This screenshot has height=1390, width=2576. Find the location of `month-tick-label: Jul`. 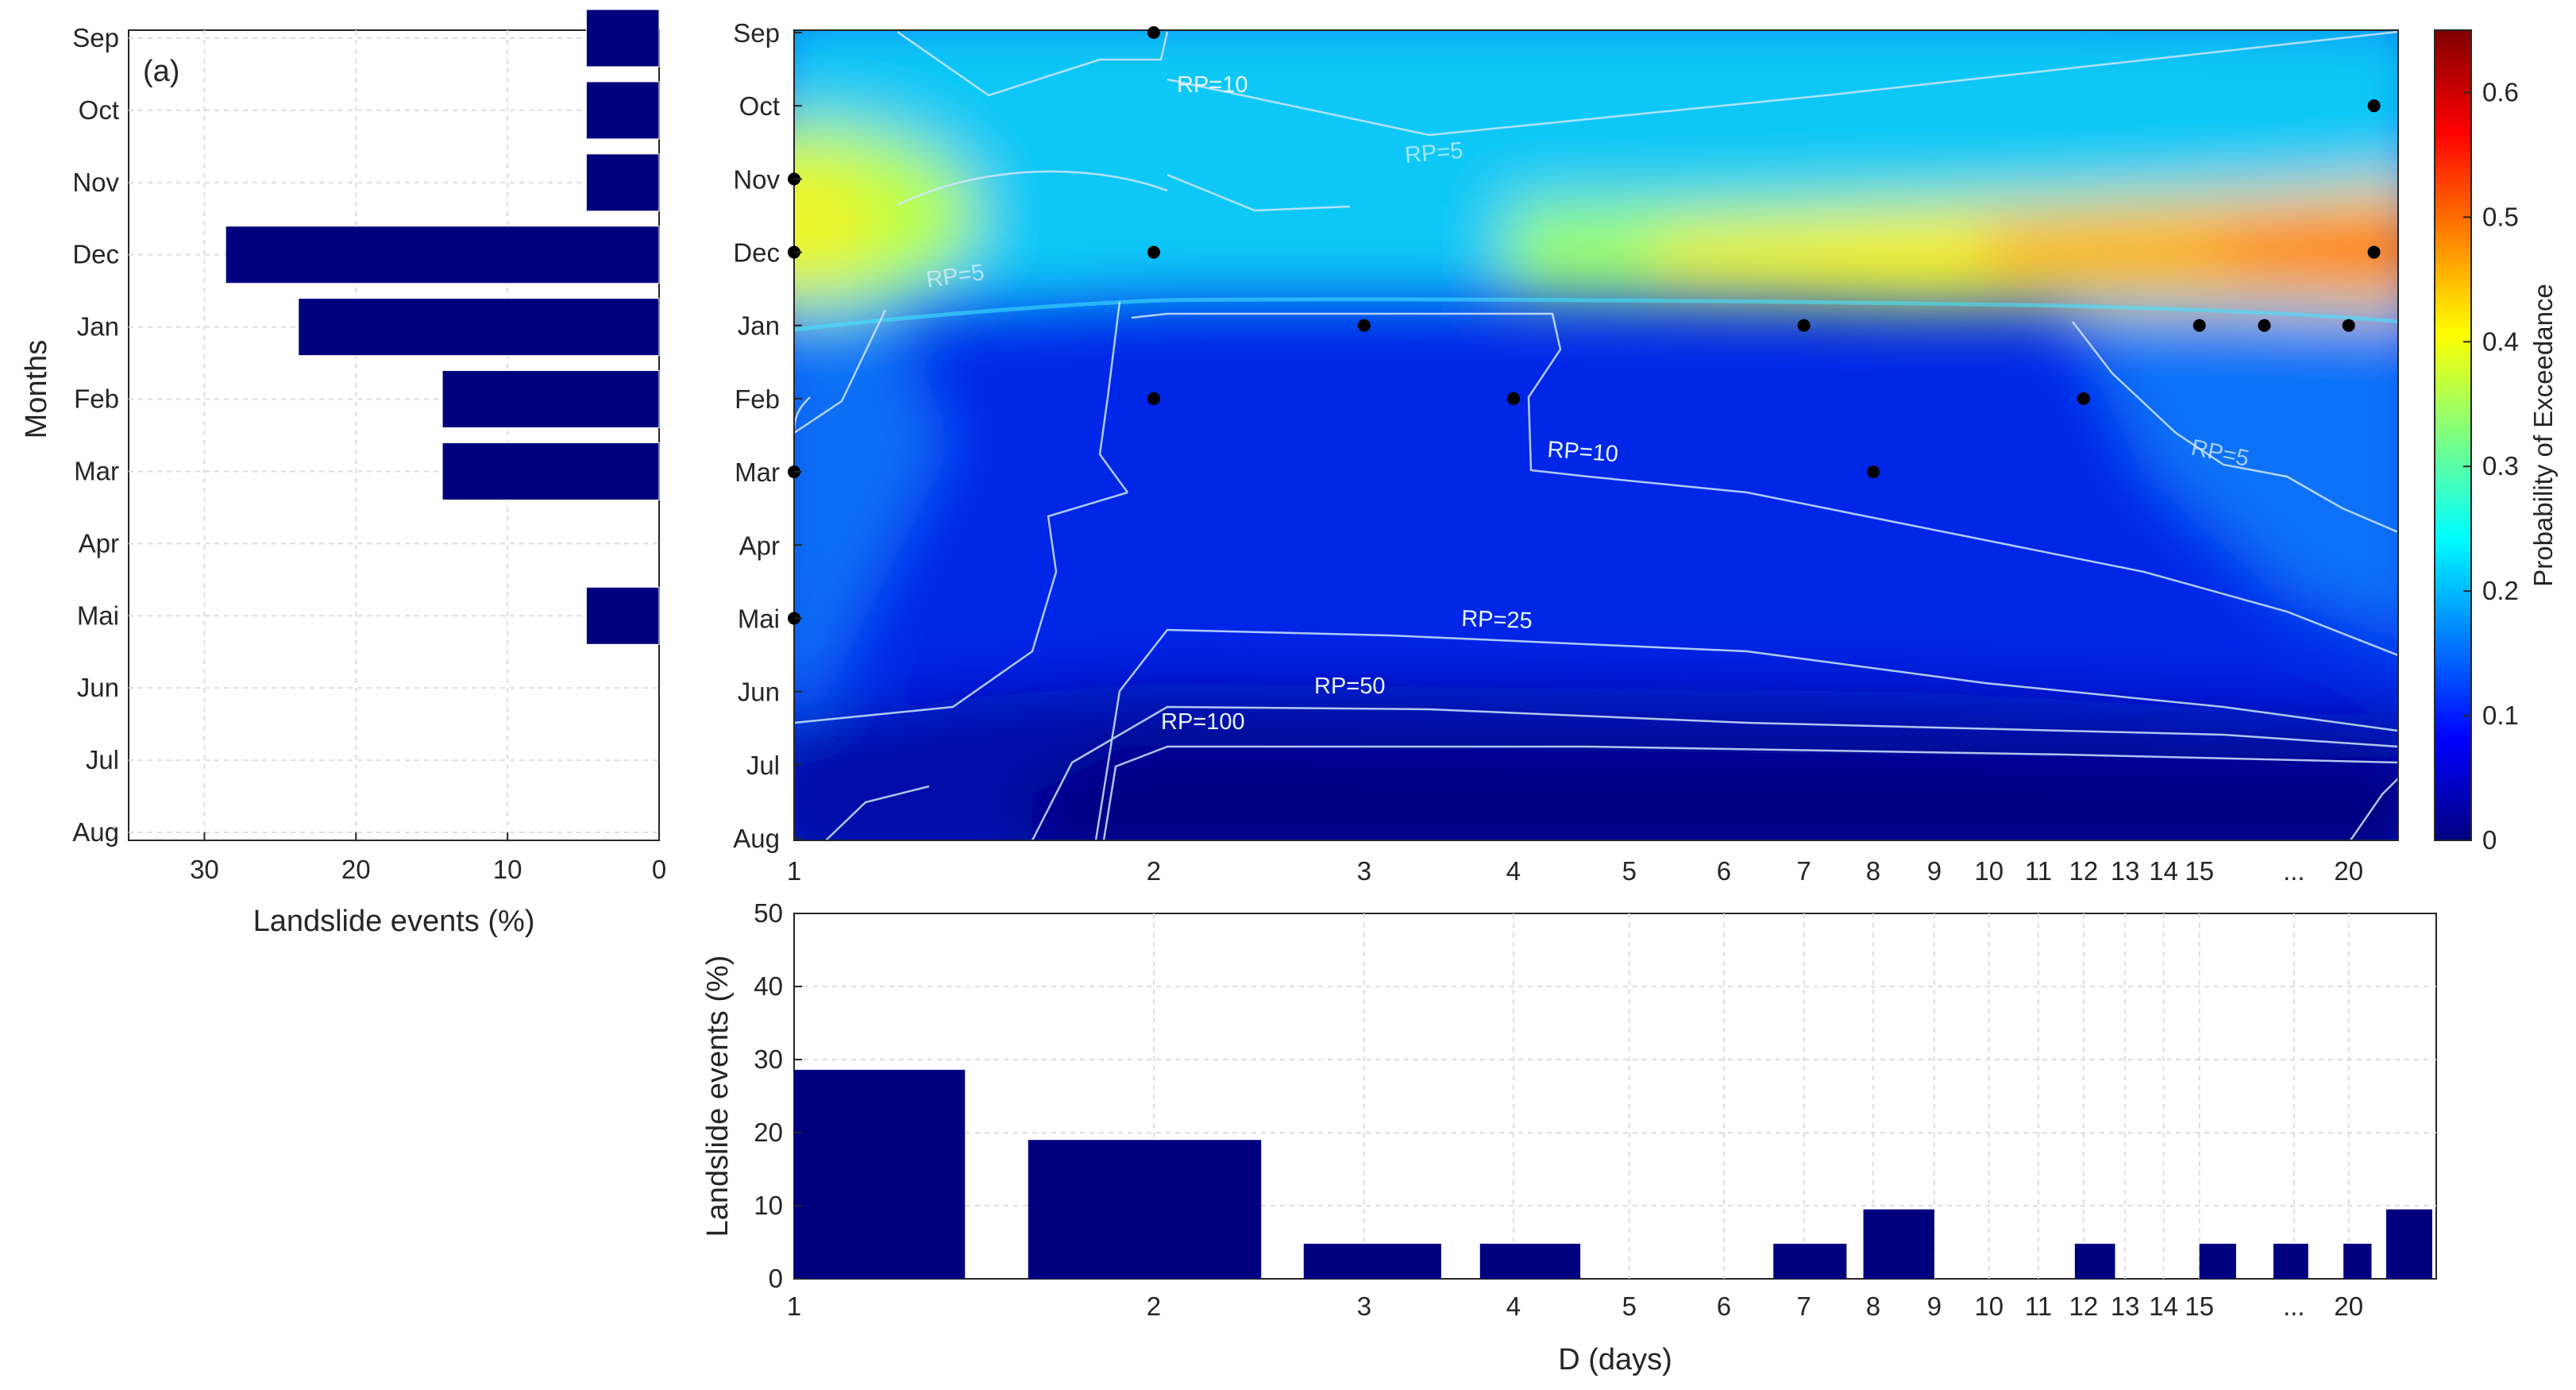

month-tick-label: Jul is located at coordinates (102, 759).